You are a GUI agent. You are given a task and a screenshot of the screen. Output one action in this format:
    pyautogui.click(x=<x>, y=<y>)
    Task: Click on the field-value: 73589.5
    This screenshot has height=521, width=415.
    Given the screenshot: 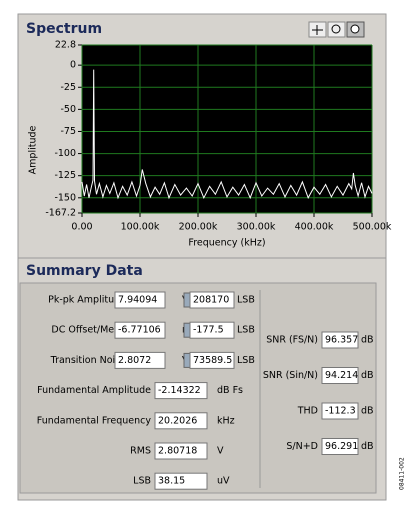 What is the action you would take?
    pyautogui.click(x=212, y=360)
    